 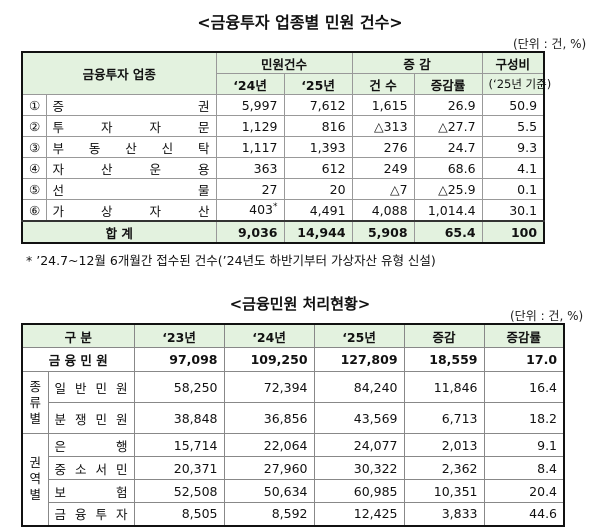 What do you see at coordinates (284, 62) in the screenshot?
I see `header-complaints: 민원건수` at bounding box center [284, 62].